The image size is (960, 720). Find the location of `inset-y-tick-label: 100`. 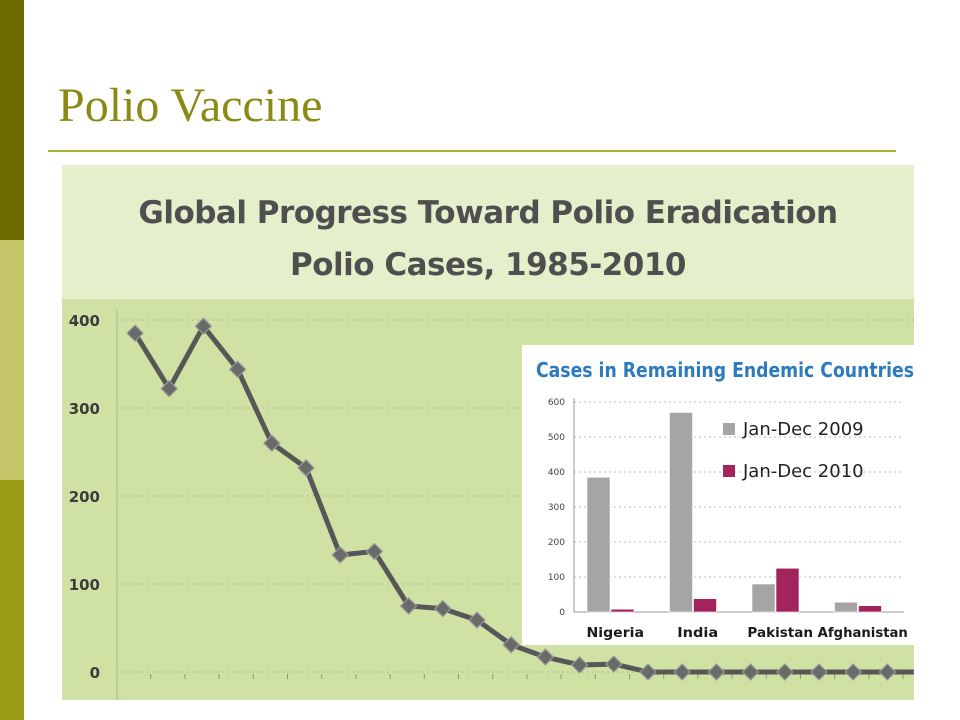

inset-y-tick-label: 100 is located at coordinates (556, 578).